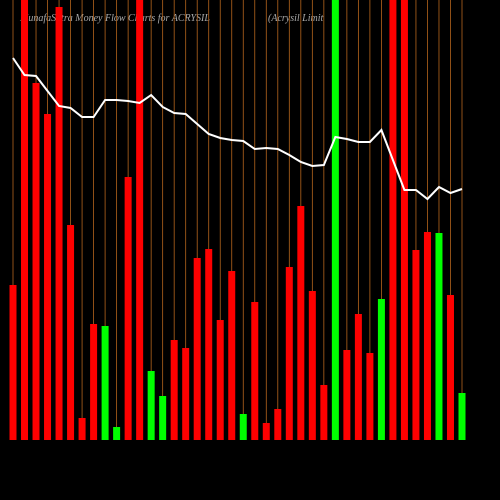 This screenshot has height=500, width=500. I want to click on chart-subtitle: (Acrysil Limit, so click(295, 18).